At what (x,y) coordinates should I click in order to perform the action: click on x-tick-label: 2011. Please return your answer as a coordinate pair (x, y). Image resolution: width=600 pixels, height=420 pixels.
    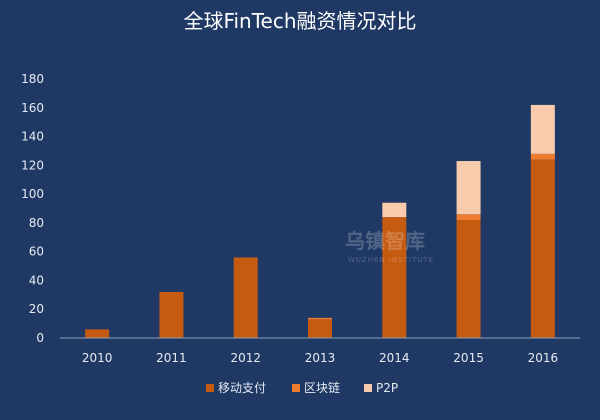
    Looking at the image, I should click on (171, 358).